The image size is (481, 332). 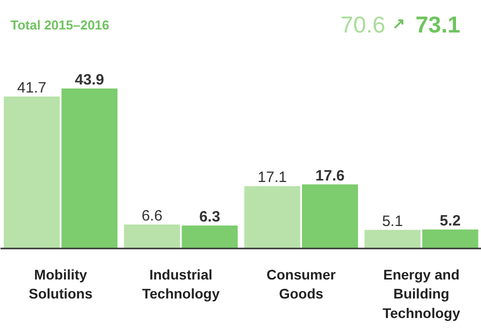 I want to click on data-label: 6.3, so click(x=209, y=217).